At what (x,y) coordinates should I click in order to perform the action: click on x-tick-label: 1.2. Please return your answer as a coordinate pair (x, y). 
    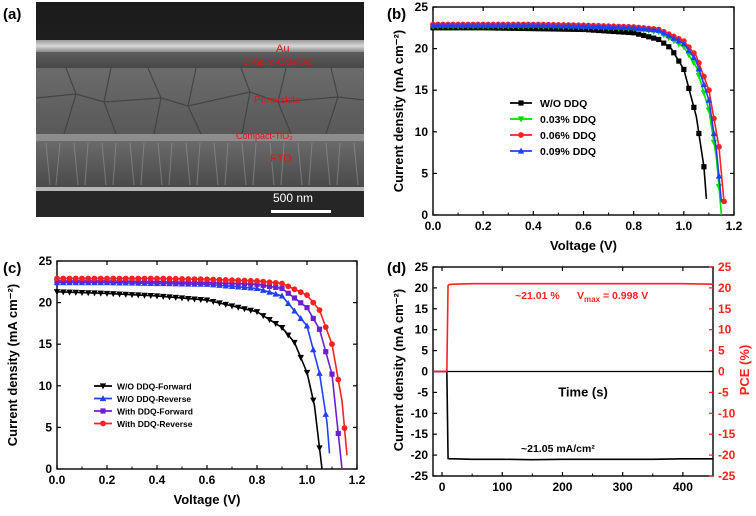
    Looking at the image, I should click on (734, 226).